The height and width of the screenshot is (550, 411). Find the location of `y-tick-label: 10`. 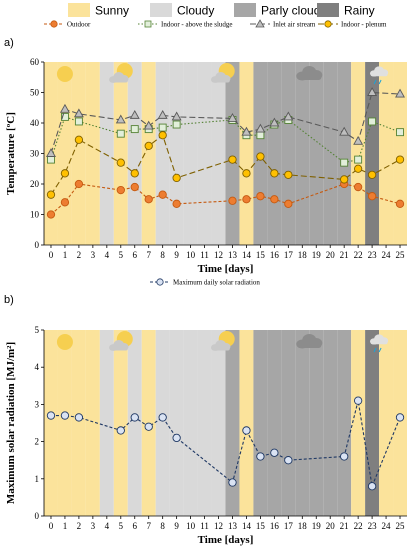

y-tick-label: 10 is located at coordinates (35, 215).